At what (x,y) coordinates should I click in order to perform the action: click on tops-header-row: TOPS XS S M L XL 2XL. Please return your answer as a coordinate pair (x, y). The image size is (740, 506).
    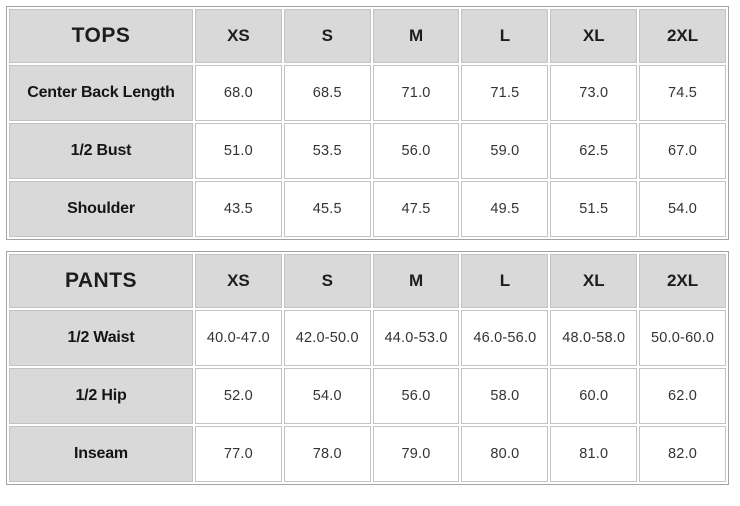
    Looking at the image, I should click on (367, 36).